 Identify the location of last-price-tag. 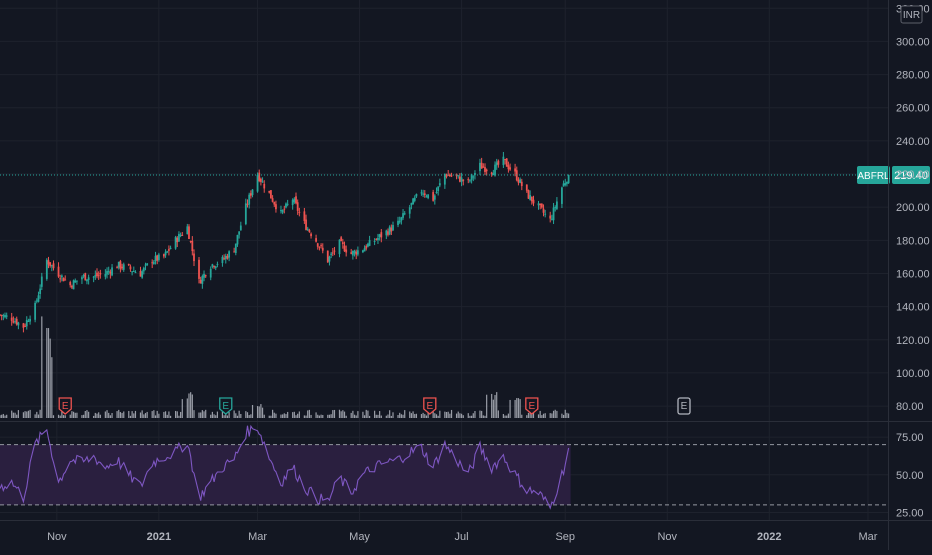
(911, 175).